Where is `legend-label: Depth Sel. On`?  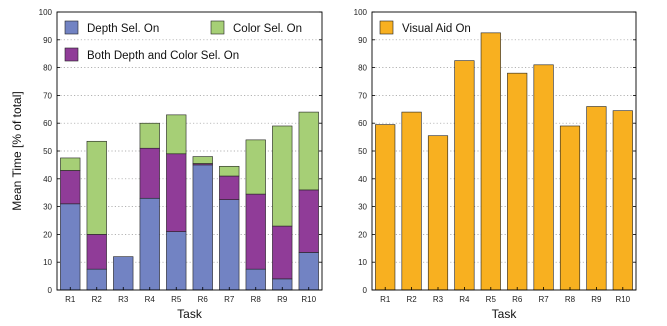 legend-label: Depth Sel. On is located at coordinates (123, 29).